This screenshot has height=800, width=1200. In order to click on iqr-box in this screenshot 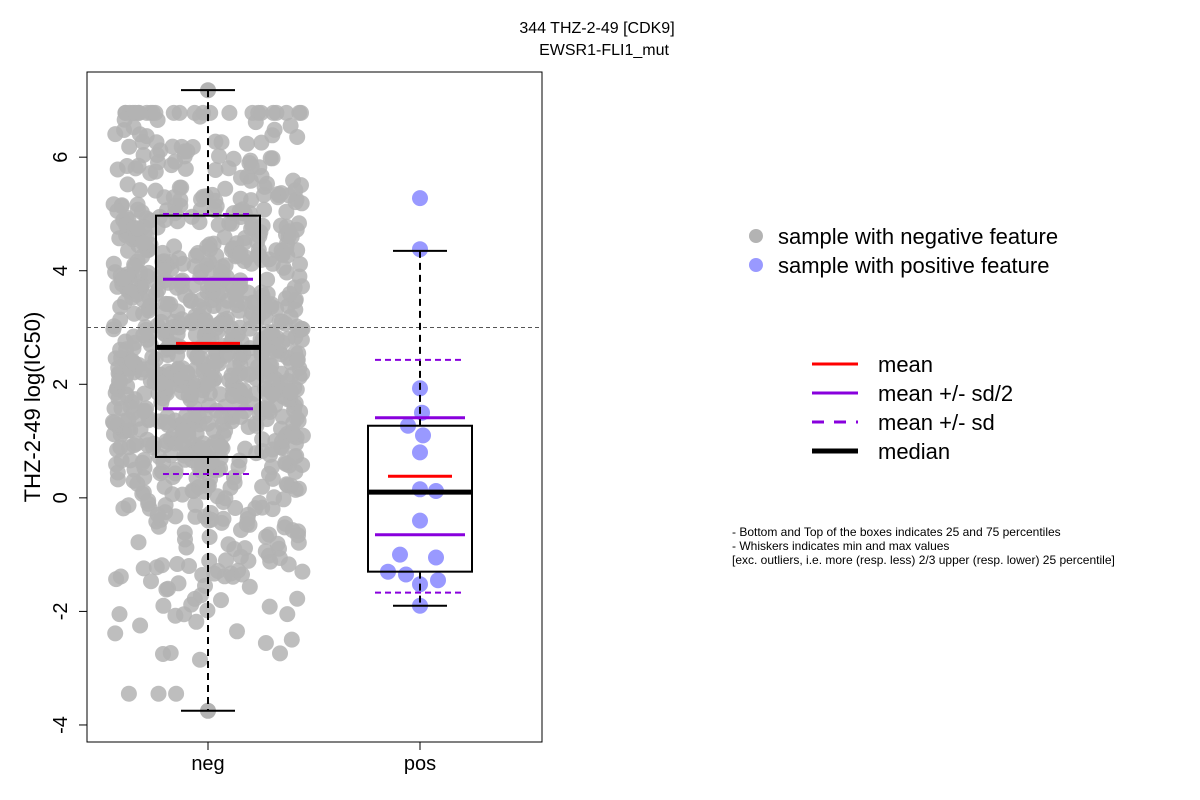, I will do `click(208, 336)`.